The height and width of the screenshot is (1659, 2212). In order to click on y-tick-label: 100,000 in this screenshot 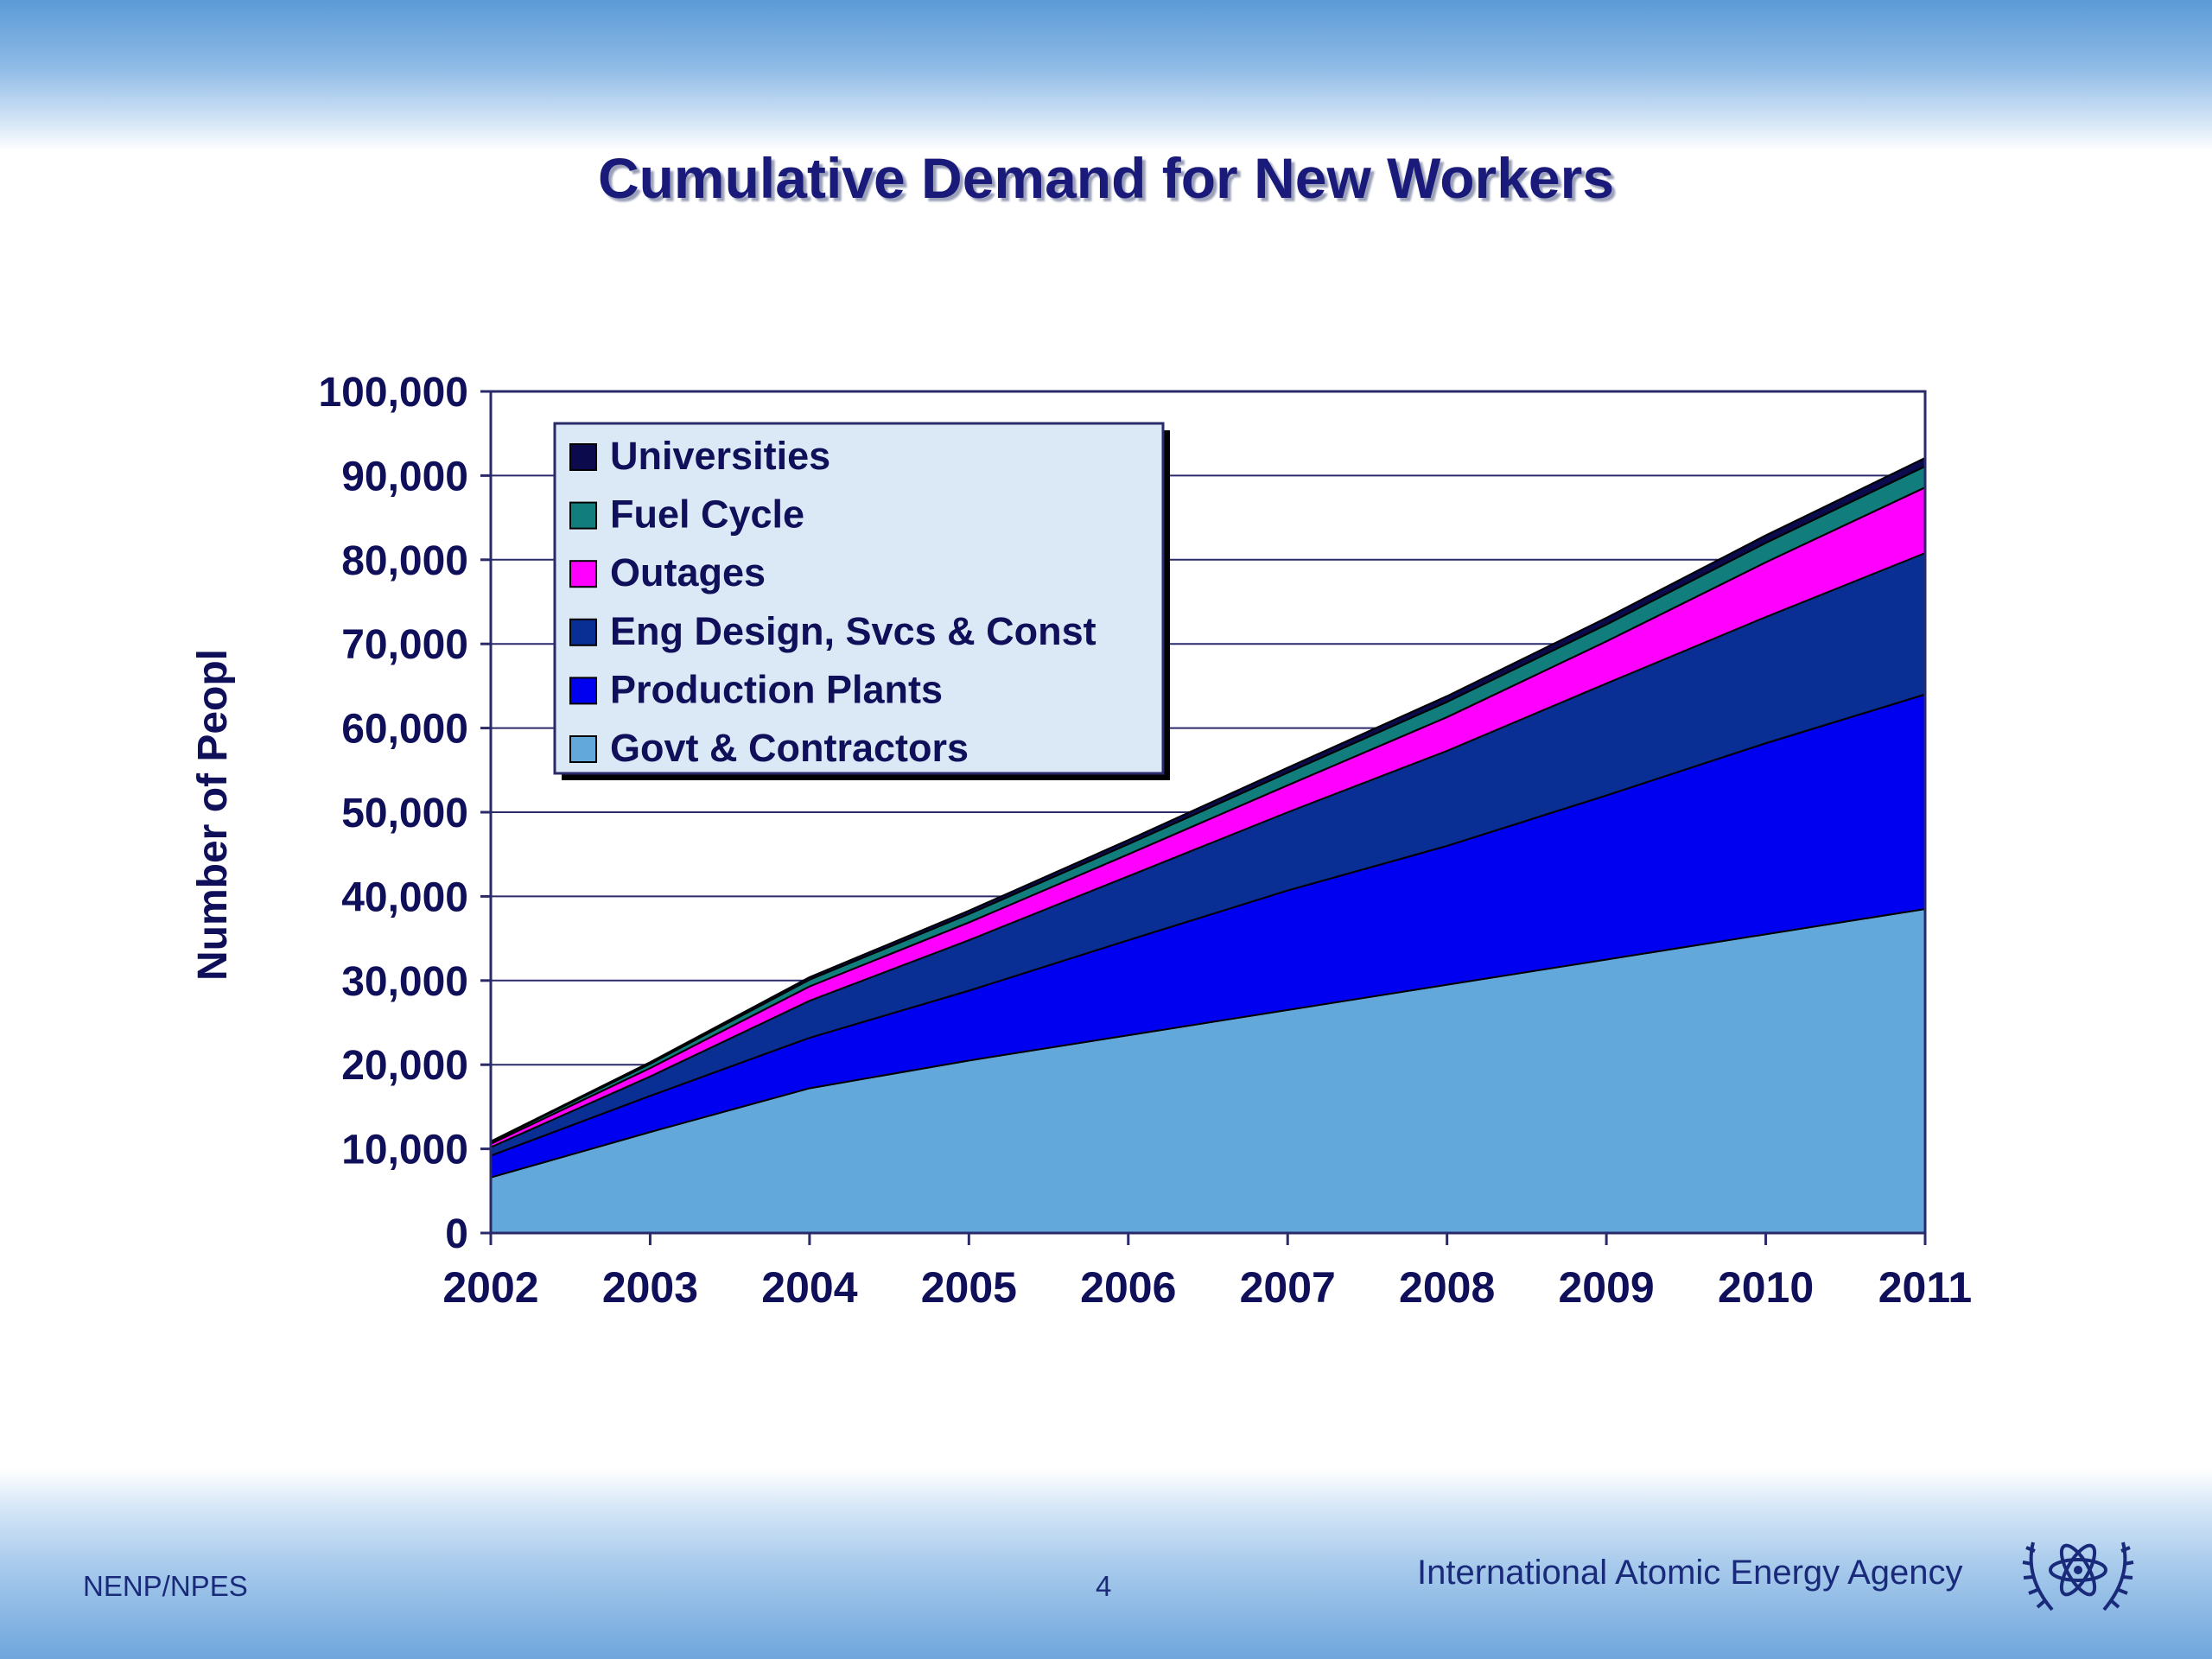, I will do `click(393, 393)`.